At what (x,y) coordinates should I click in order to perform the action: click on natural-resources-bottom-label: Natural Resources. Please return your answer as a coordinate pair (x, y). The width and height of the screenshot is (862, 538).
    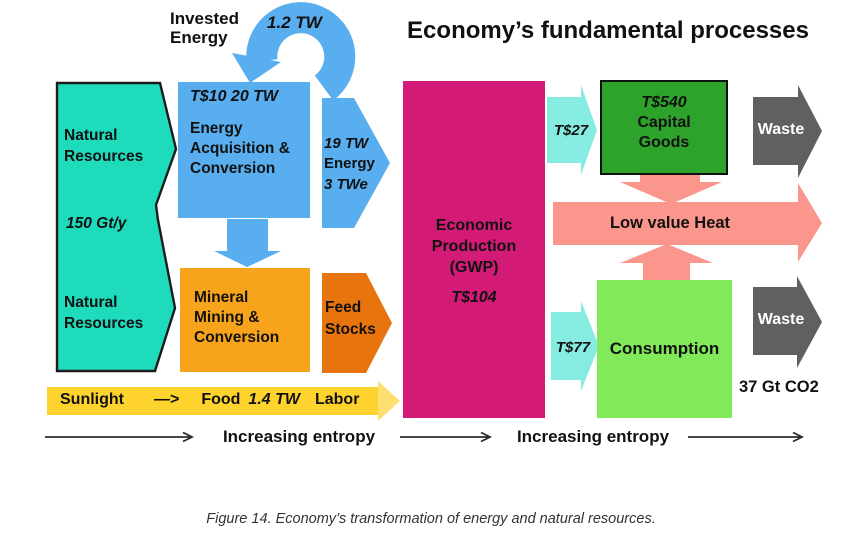
    Looking at the image, I should click on (104, 313).